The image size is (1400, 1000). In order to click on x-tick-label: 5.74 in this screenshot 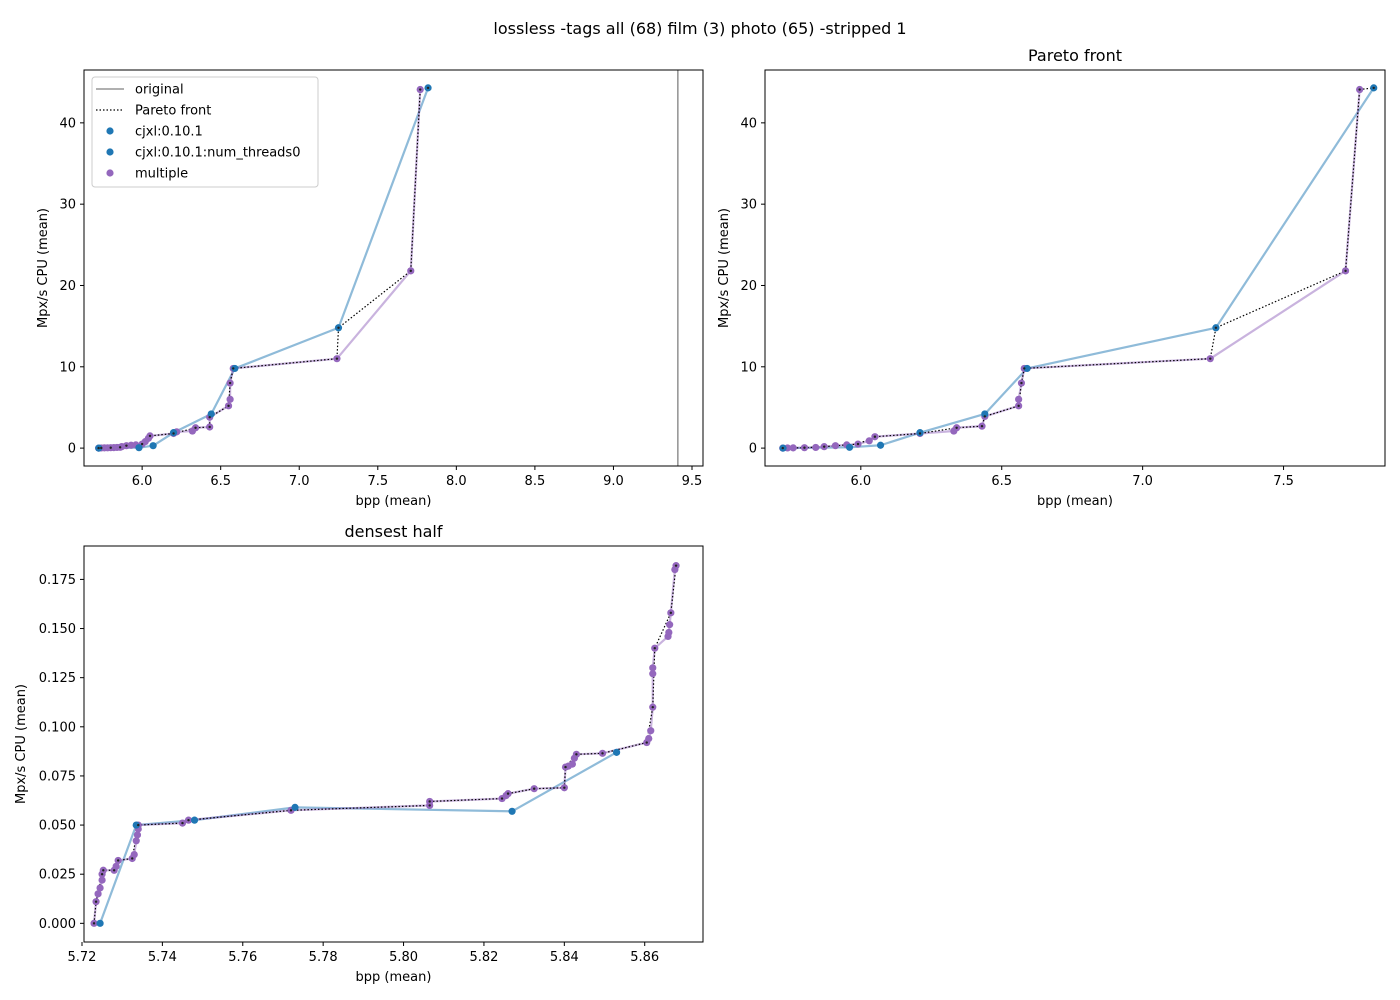, I will do `click(162, 957)`.